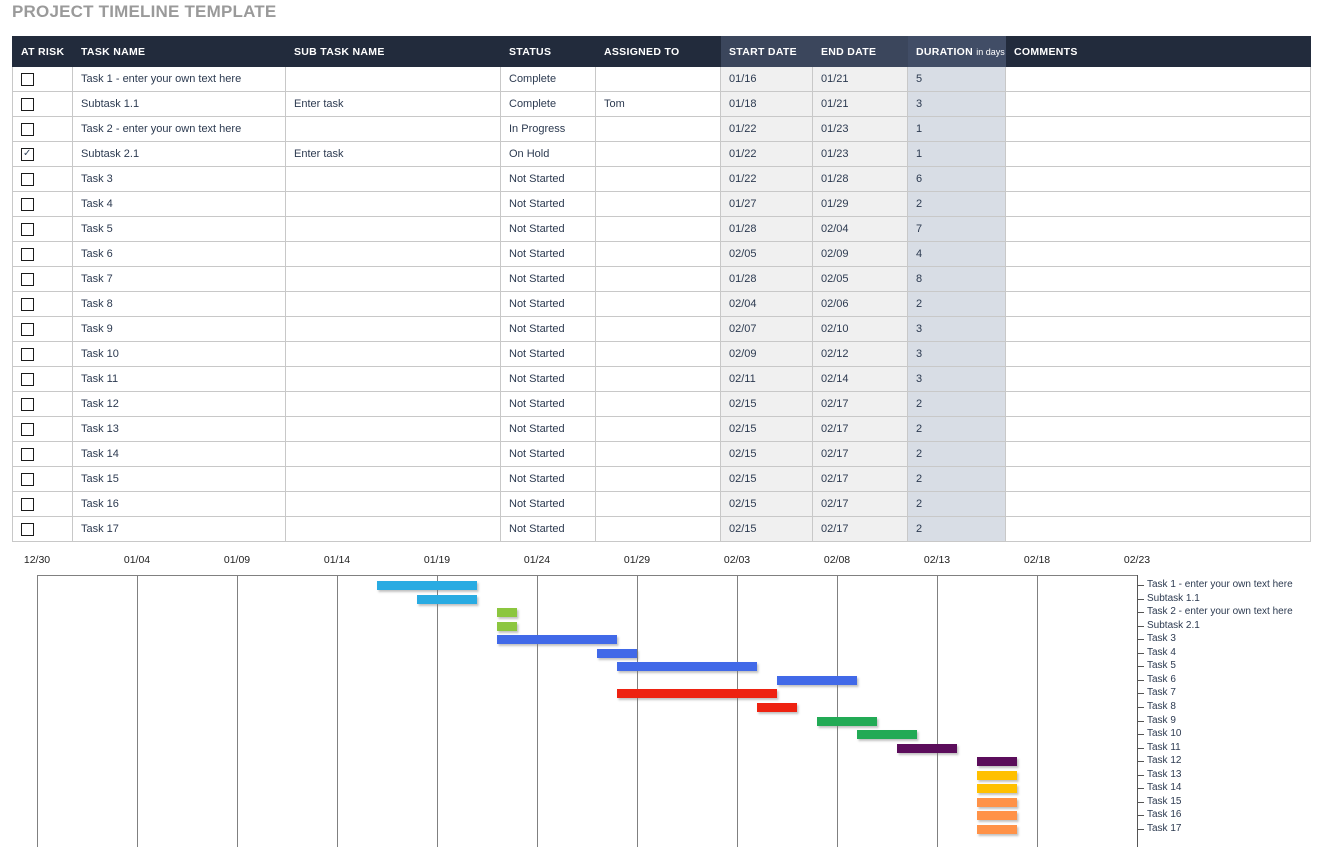  Describe the element at coordinates (179, 279) in the screenshot. I see `cell-task-name: Task 7` at that location.